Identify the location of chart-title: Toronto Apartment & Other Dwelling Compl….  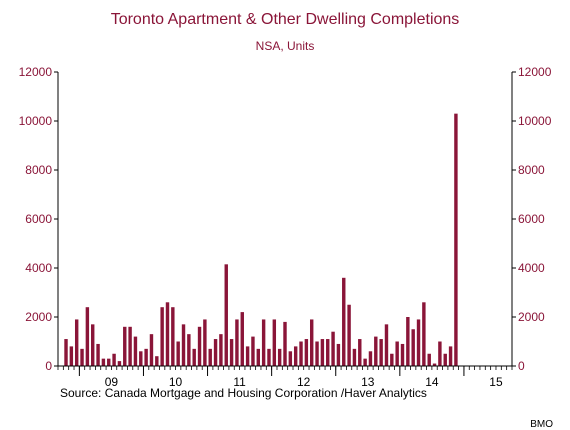
(285, 19).